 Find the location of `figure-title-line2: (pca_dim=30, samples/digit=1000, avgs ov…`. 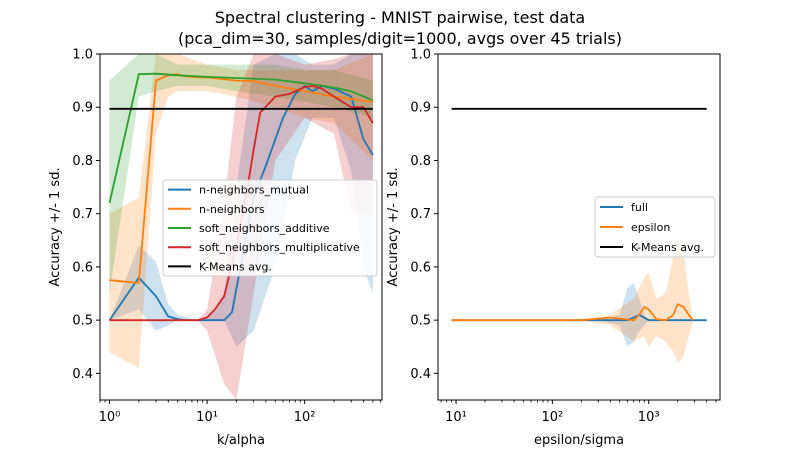

figure-title-line2: (pca_dim=30, samples/digit=1000, avgs ov… is located at coordinates (400, 39).